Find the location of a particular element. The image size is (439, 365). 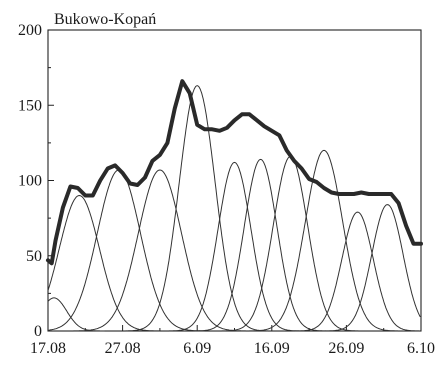

x-tick-label: 27.08 is located at coordinates (123, 348).